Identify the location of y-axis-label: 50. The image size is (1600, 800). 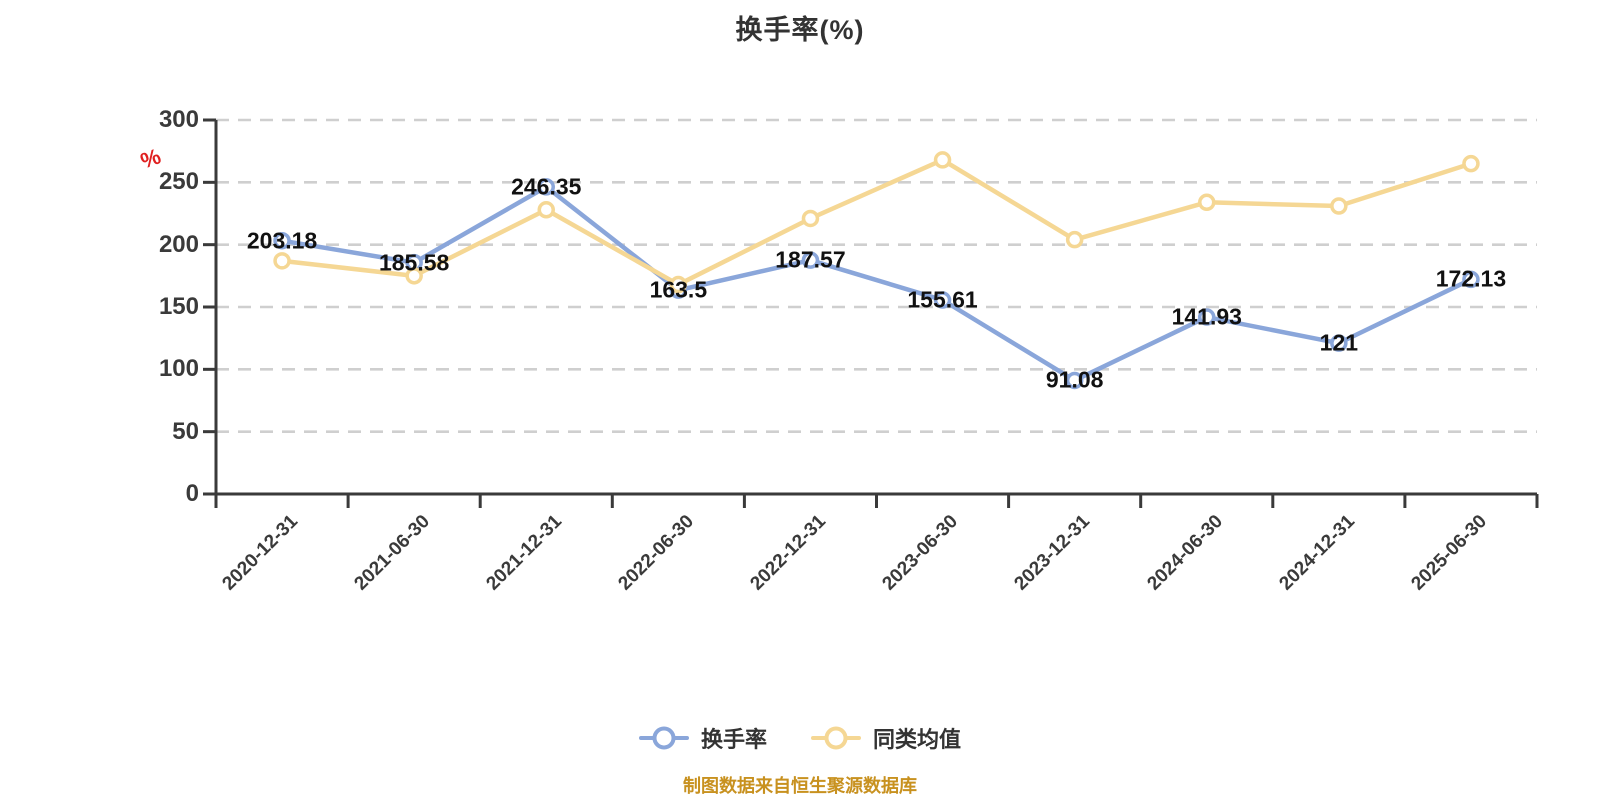
(185, 431).